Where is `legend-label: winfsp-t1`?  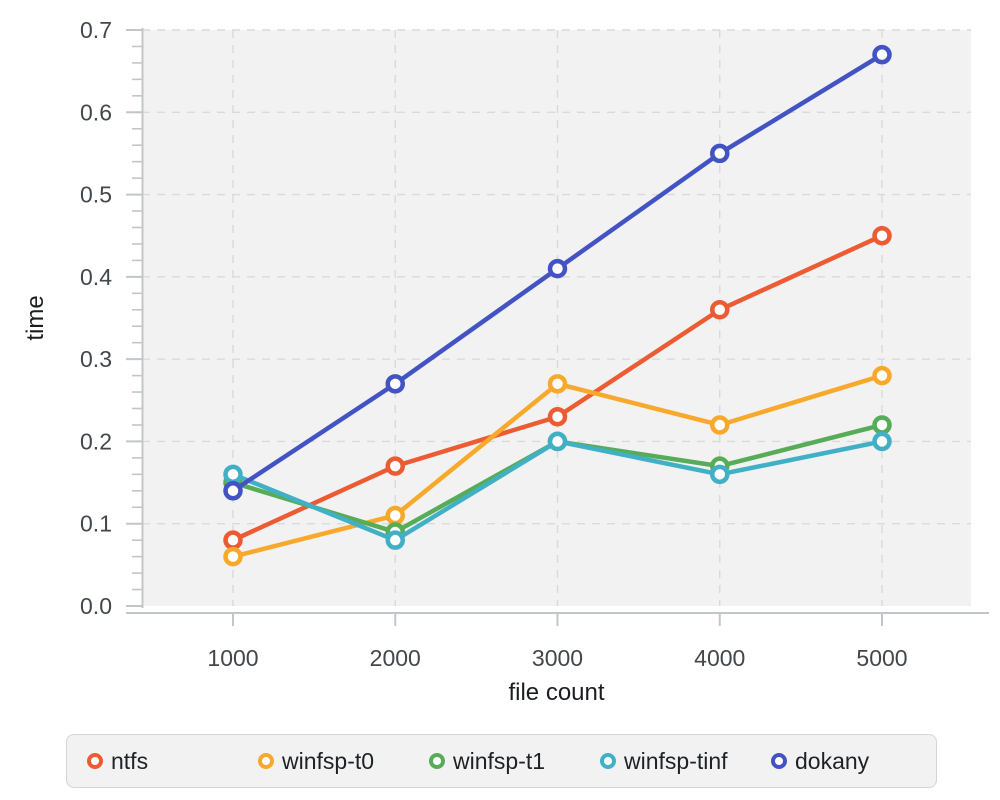 legend-label: winfsp-t1 is located at coordinates (499, 760).